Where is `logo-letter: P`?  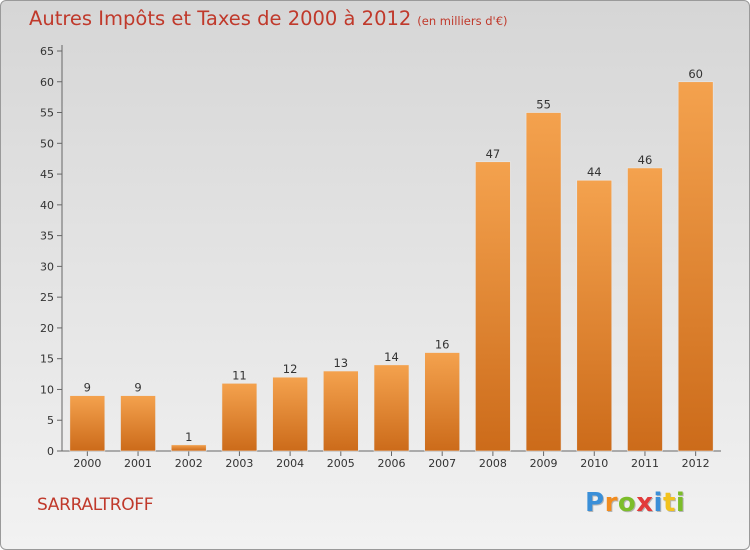 logo-letter: P is located at coordinates (595, 503).